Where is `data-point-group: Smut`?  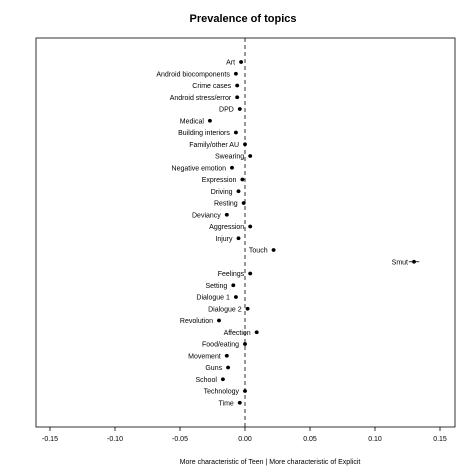
data-point-group: Smut is located at coordinates (406, 262).